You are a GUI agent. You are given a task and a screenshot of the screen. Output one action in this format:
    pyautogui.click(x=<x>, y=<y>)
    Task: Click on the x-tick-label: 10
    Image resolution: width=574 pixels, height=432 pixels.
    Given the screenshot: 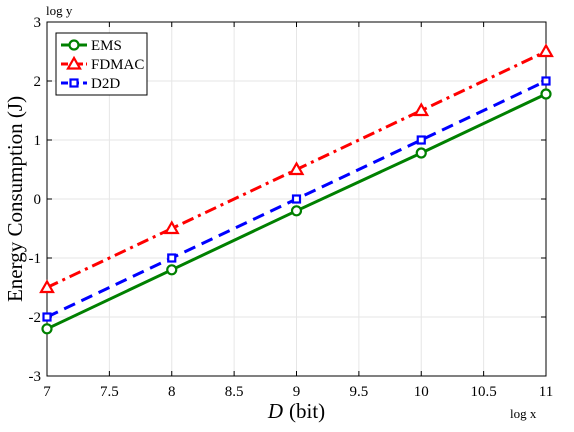 What is the action you would take?
    pyautogui.click(x=421, y=392)
    